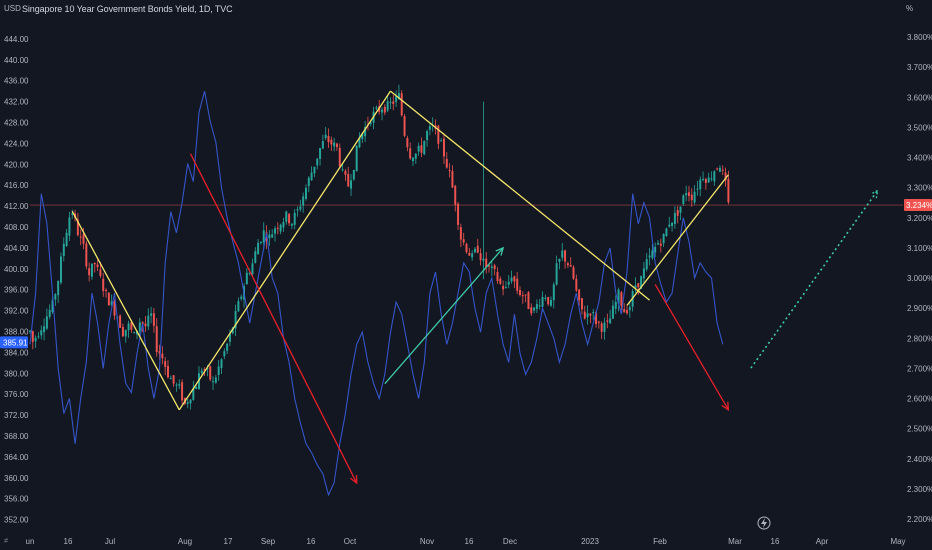 Image resolution: width=932 pixels, height=550 pixels. I want to click on x-tick-label: May, so click(897, 541).